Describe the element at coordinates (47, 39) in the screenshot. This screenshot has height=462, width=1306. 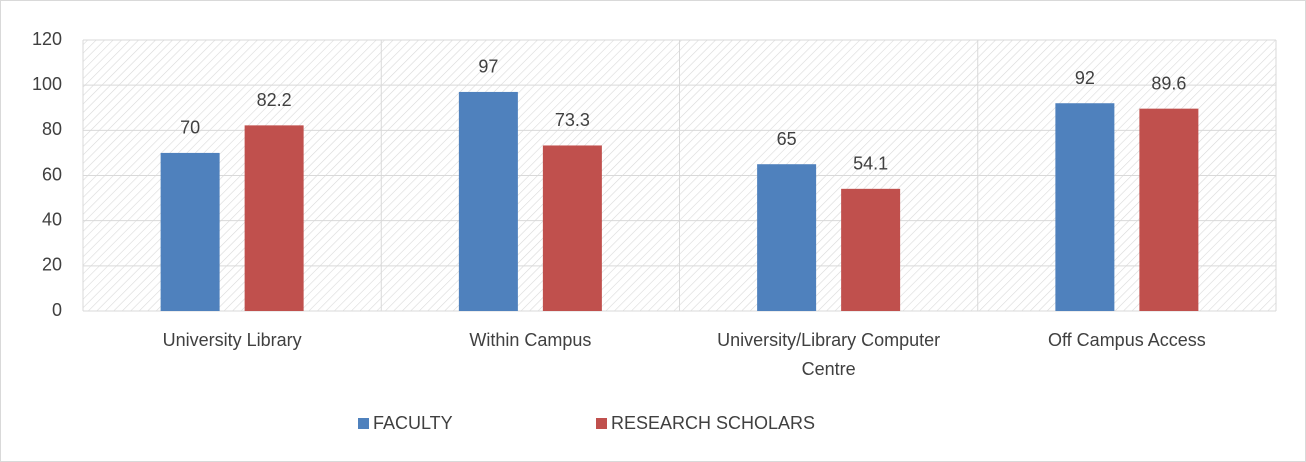
I see `y-tick-label: 120` at that location.